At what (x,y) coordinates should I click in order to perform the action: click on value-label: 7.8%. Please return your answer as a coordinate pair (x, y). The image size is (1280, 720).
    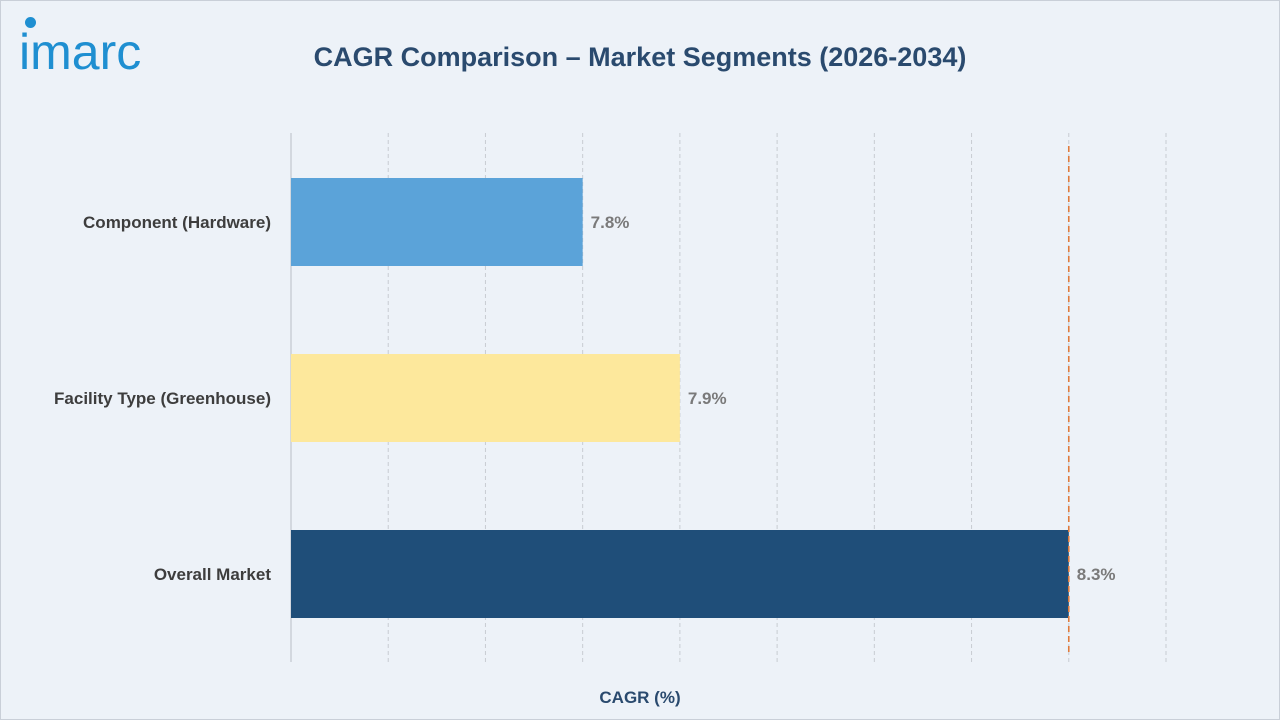
    Looking at the image, I should click on (610, 222).